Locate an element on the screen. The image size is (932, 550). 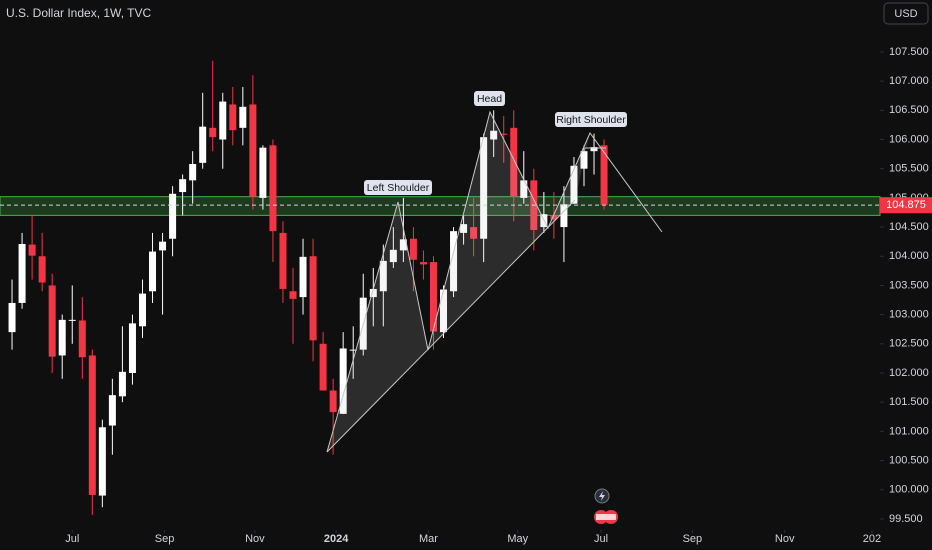
last-price-label: 104.875 is located at coordinates (906, 205).